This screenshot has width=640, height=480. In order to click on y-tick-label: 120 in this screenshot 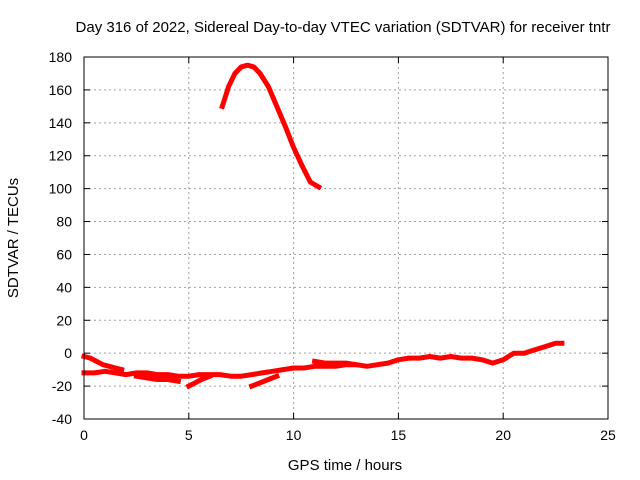, I will do `click(61, 156)`.